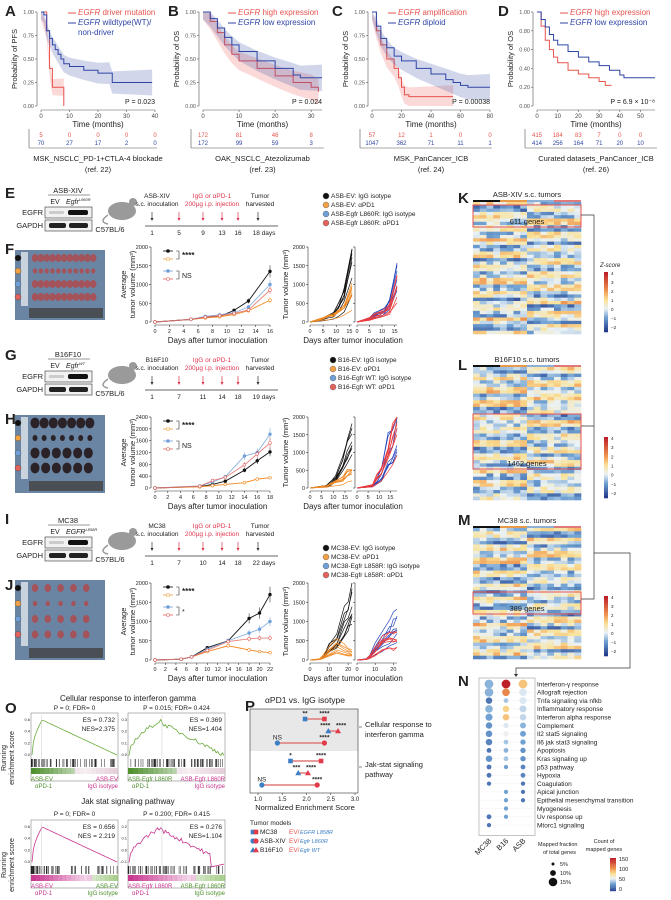 The image size is (671, 900). I want to click on timeline-treatment: IgG or αPD-1, so click(212, 196).